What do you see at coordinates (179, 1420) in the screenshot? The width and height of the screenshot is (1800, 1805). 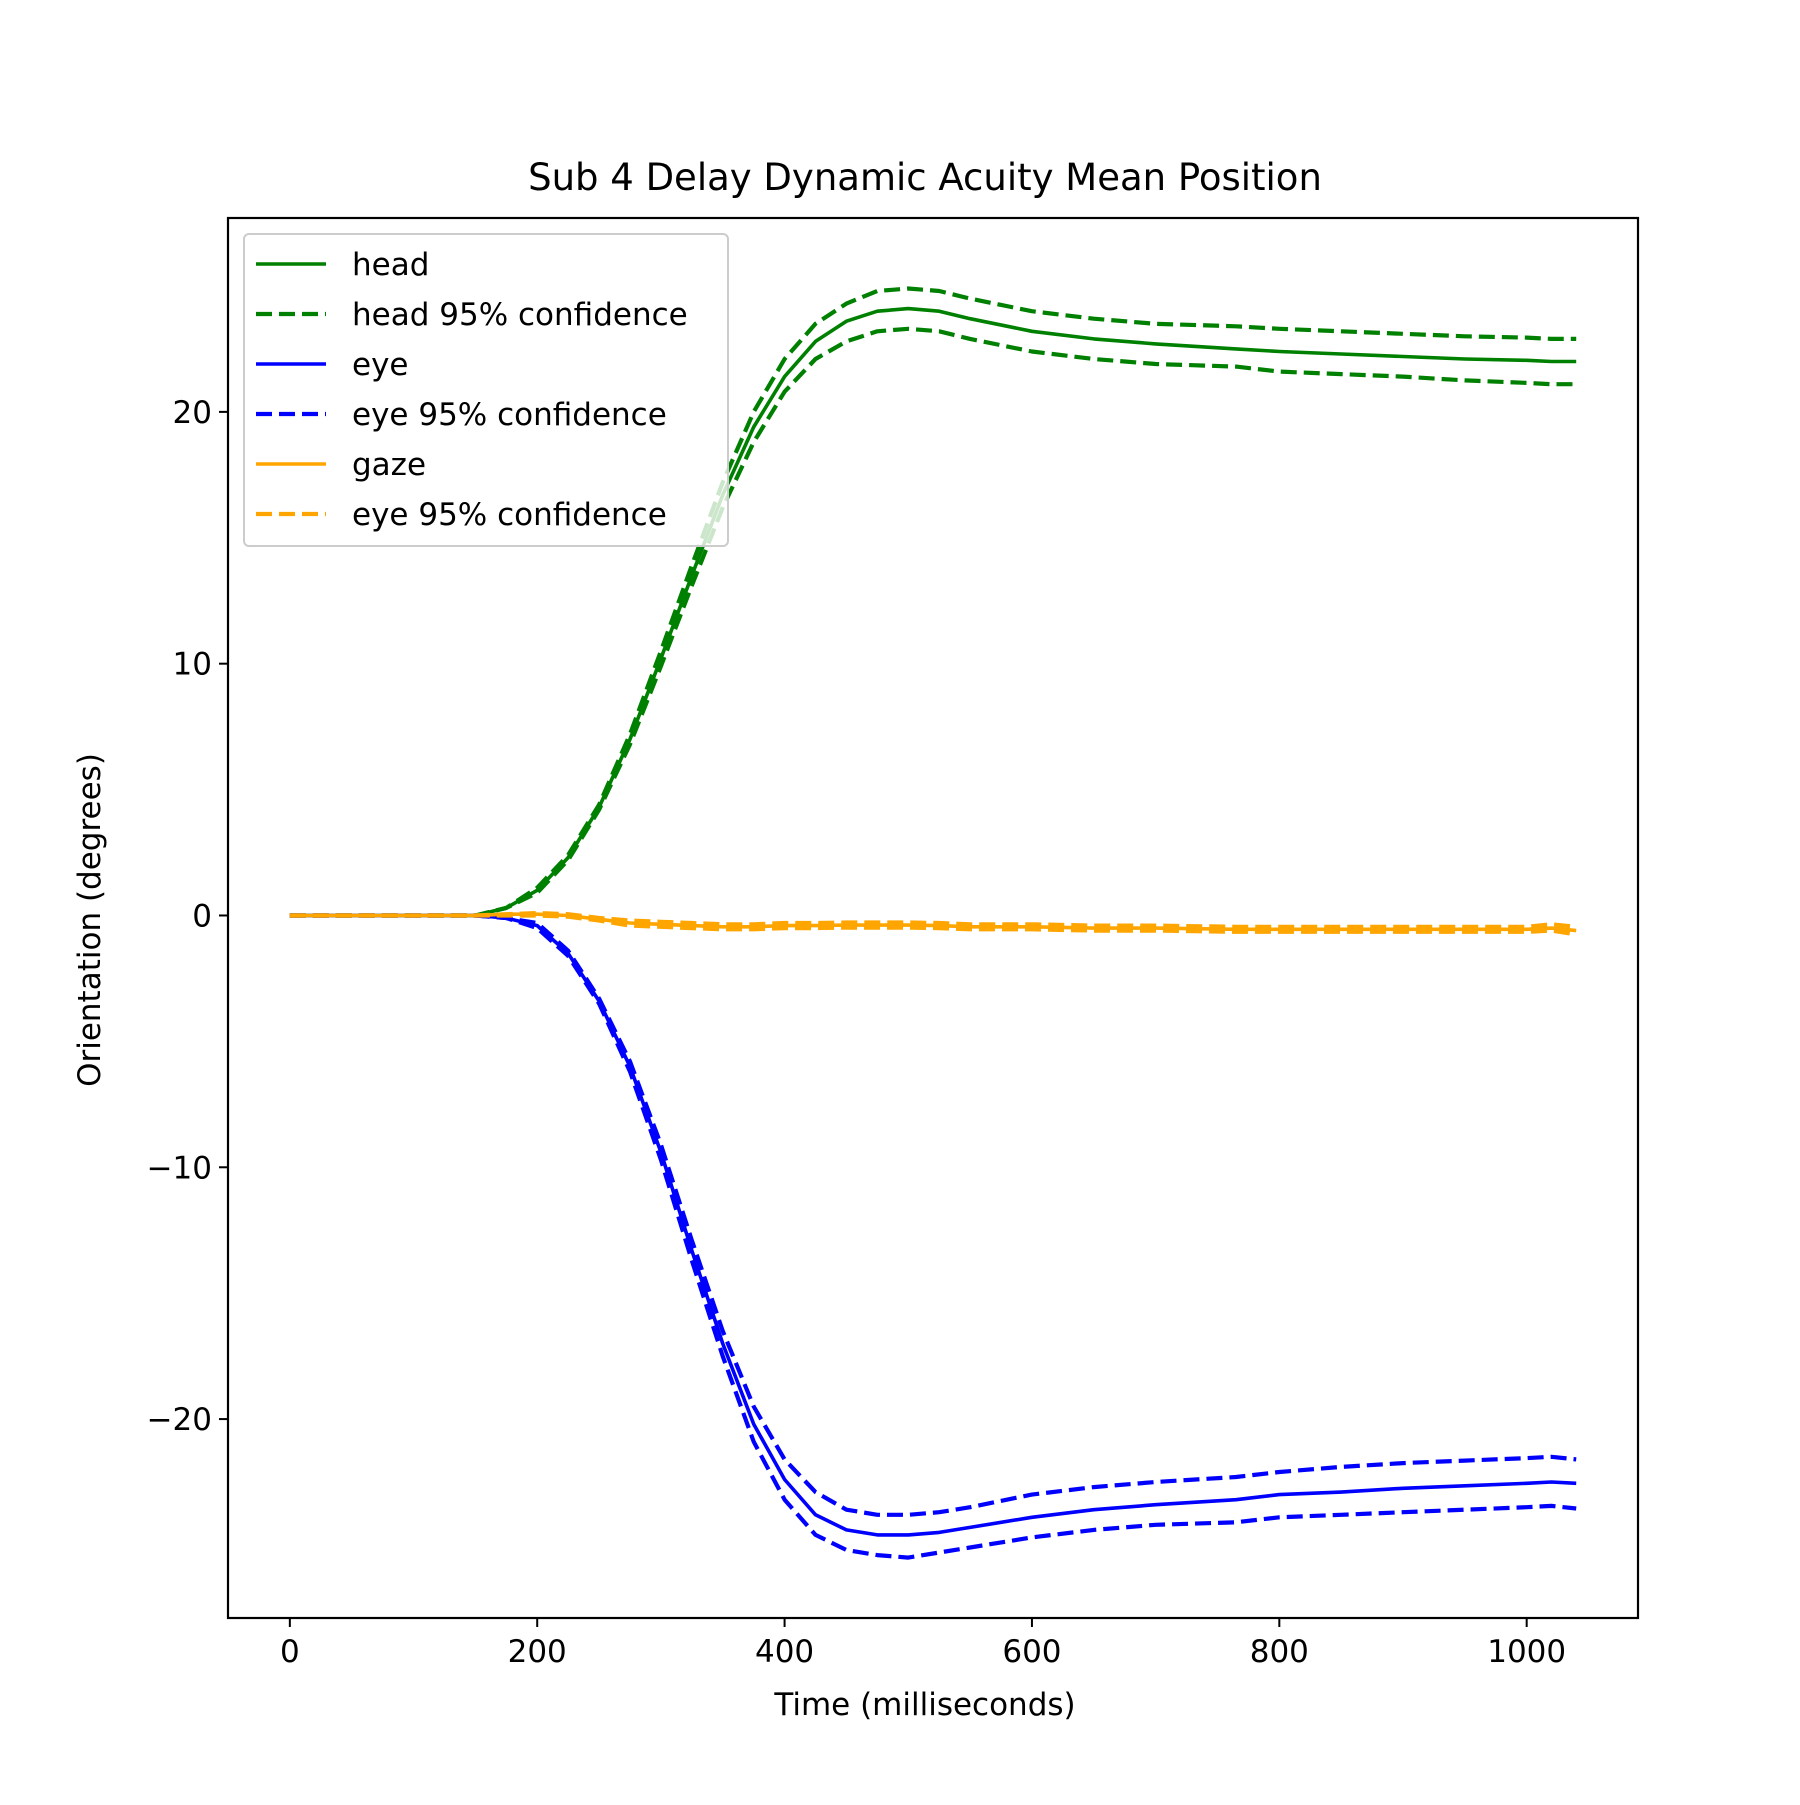 I see `y-tick-label: −20` at bounding box center [179, 1420].